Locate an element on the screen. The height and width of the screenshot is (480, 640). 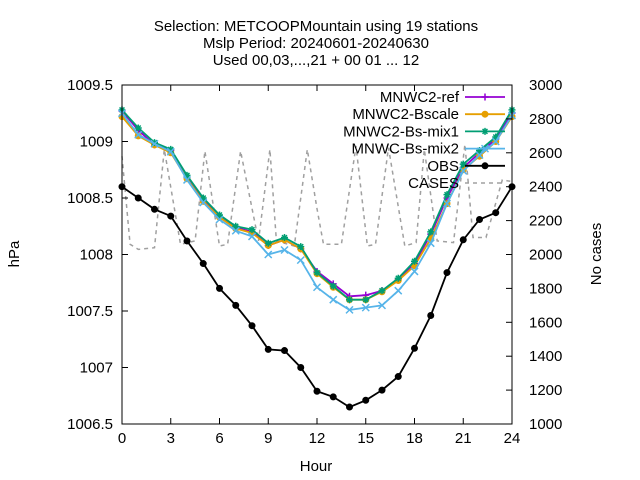
x-tick-label: 6 is located at coordinates (219, 438).